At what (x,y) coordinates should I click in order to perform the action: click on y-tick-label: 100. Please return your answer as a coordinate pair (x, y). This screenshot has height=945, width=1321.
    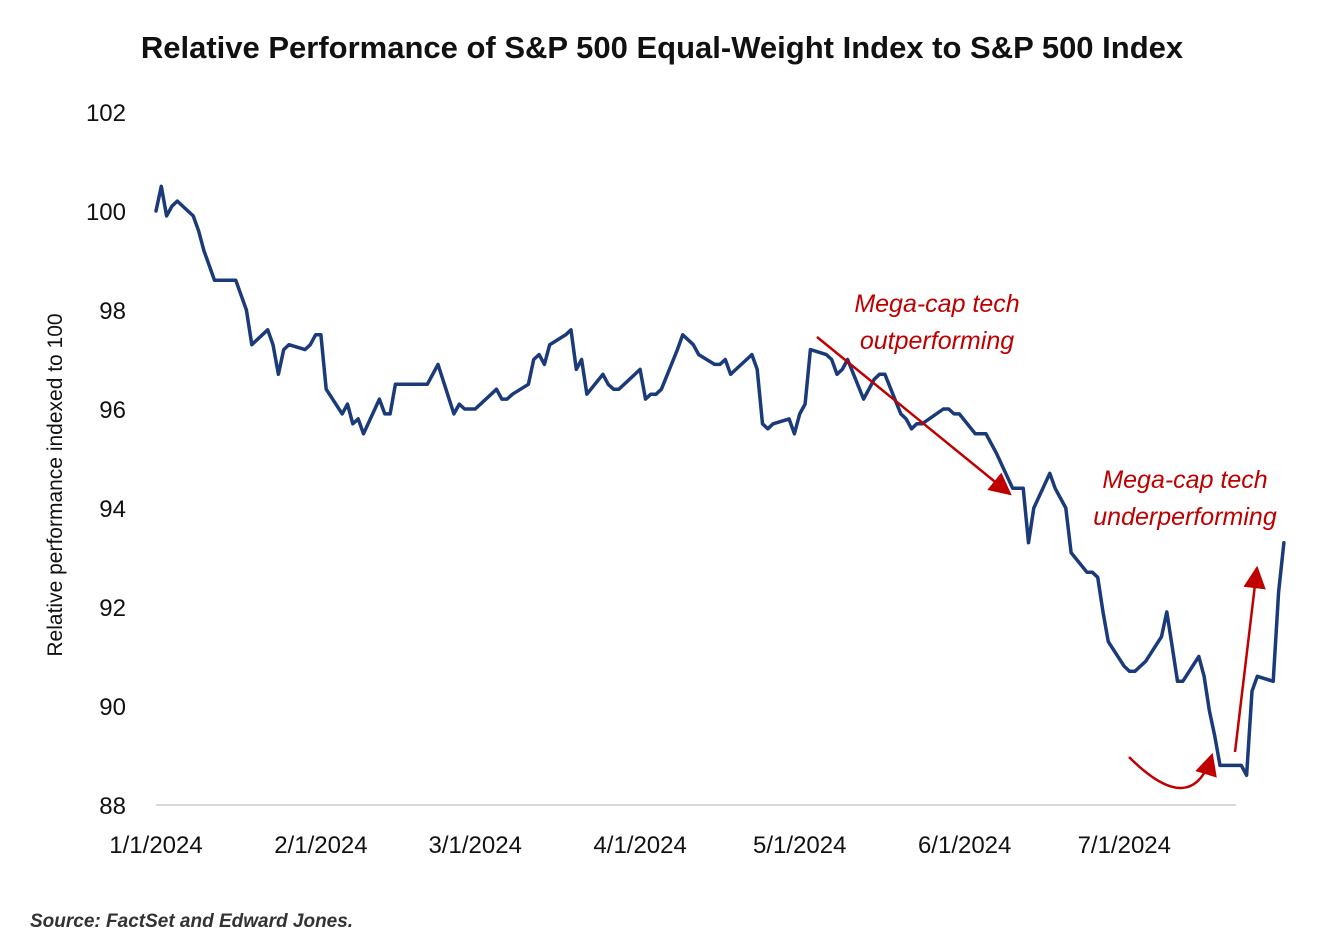
    Looking at the image, I should click on (106, 212).